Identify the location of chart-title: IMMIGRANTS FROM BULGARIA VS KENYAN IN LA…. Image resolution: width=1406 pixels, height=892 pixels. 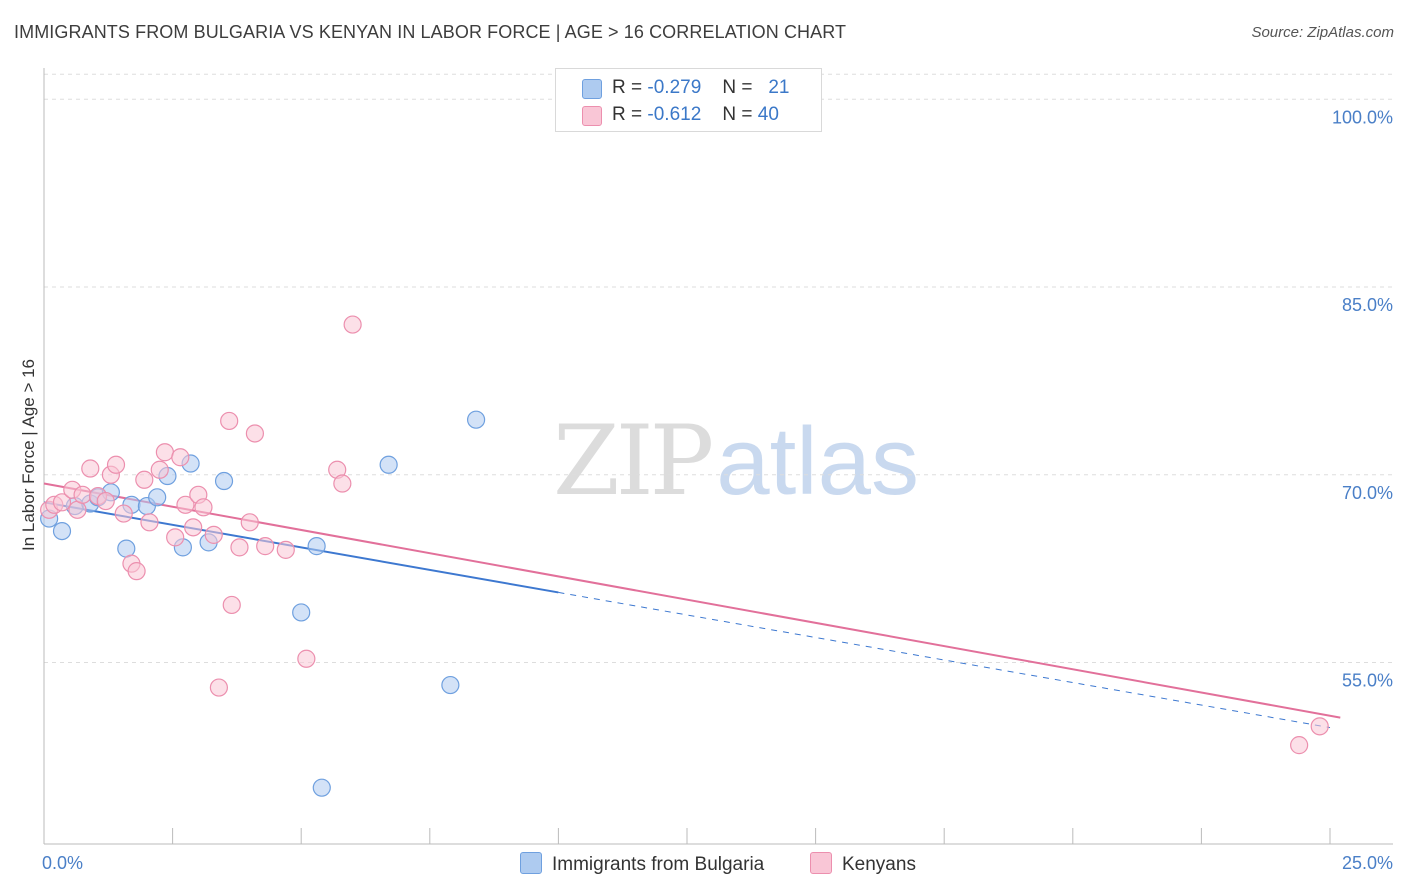
(430, 32).